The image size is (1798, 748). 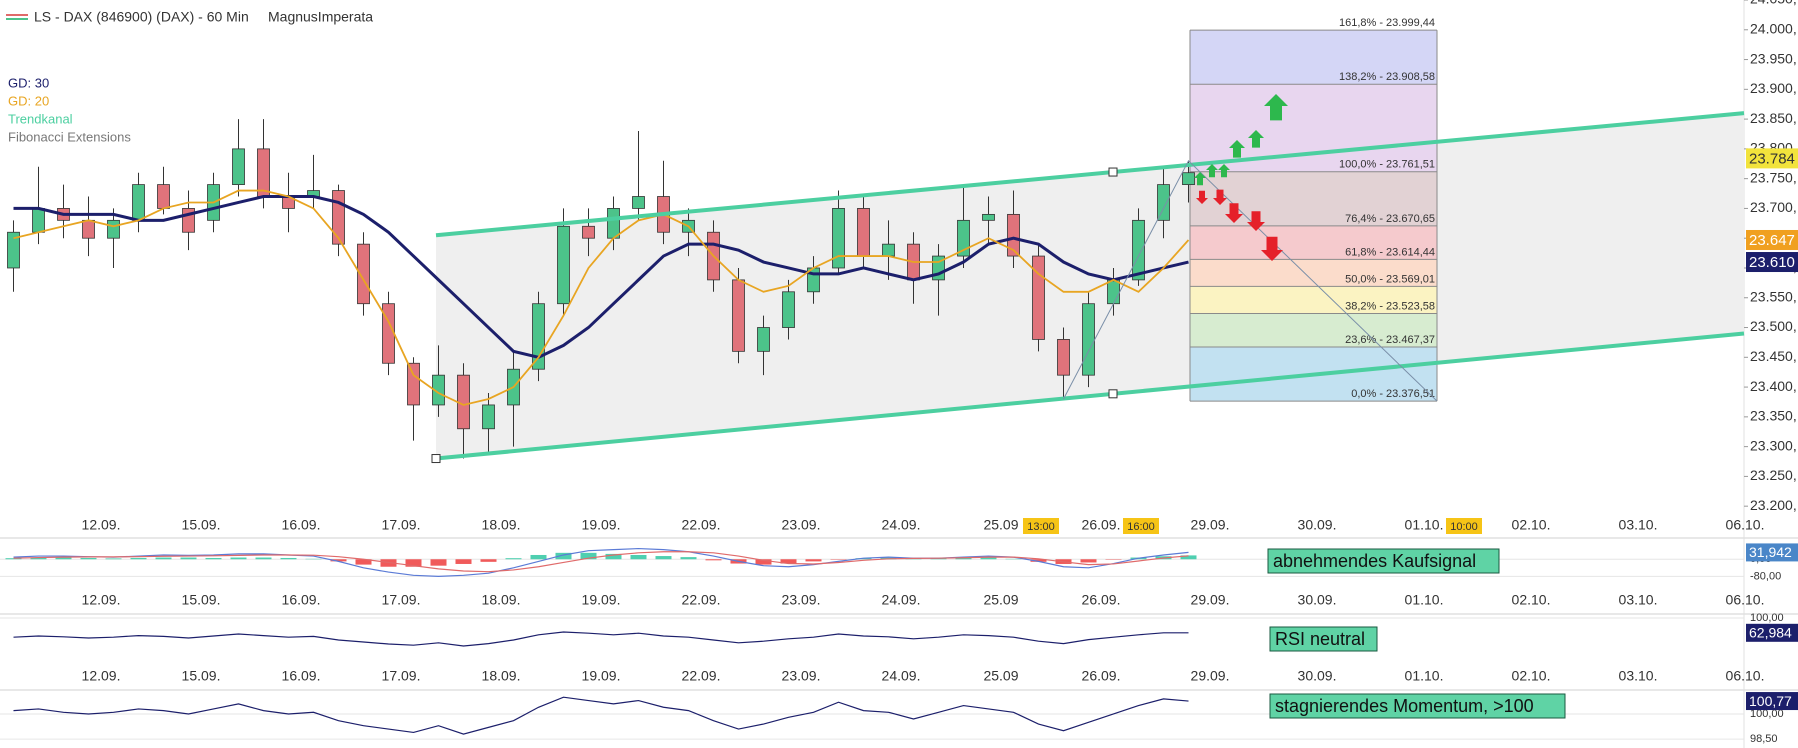 I want to click on y-tick-label: -80,00, so click(x=1765, y=576).